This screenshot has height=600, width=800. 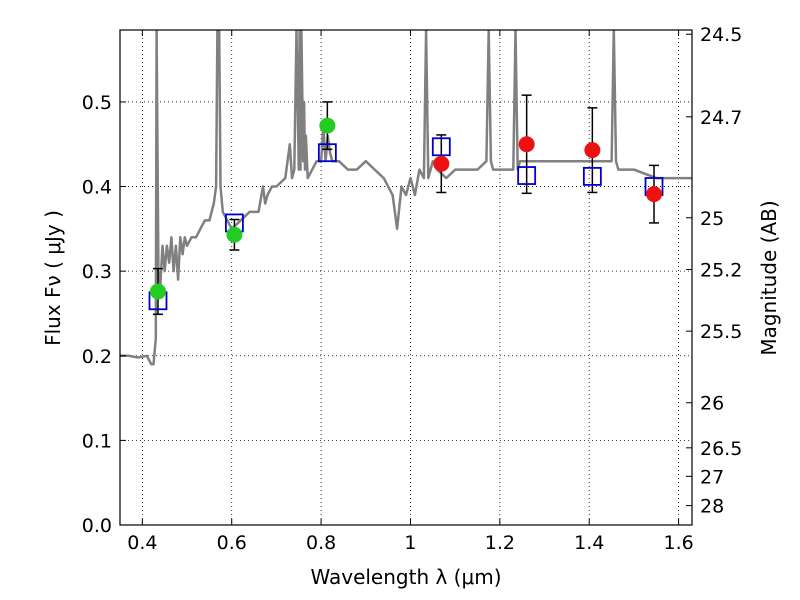 What do you see at coordinates (712, 507) in the screenshot?
I see `y2-tick-label: 28` at bounding box center [712, 507].